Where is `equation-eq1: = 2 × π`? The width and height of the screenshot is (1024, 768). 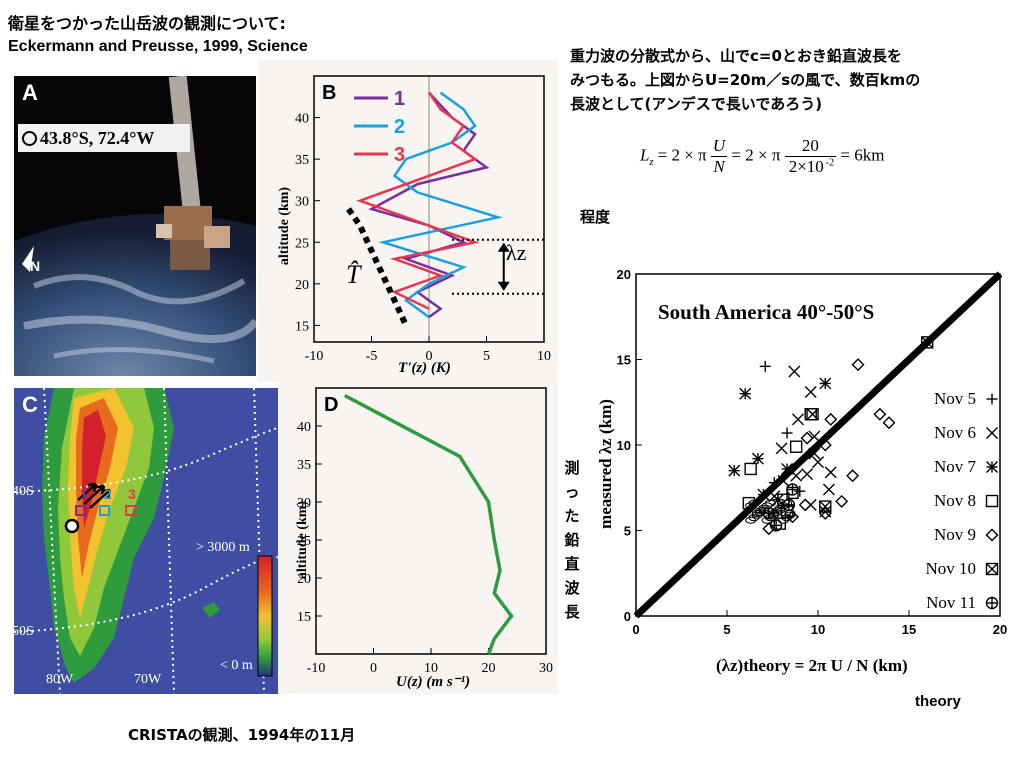 equation-eq1: = 2 × π is located at coordinates (682, 155).